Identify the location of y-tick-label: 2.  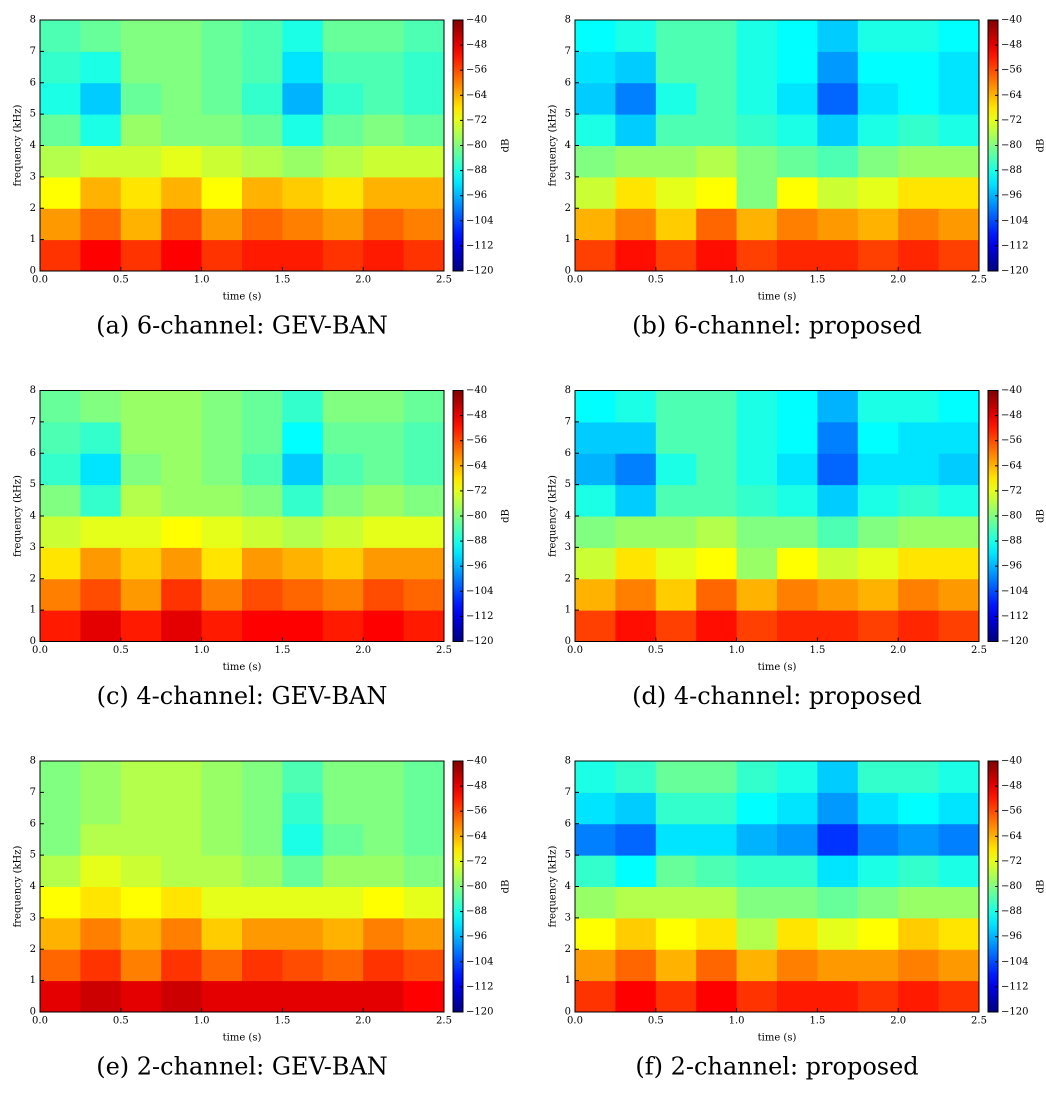
(568, 208).